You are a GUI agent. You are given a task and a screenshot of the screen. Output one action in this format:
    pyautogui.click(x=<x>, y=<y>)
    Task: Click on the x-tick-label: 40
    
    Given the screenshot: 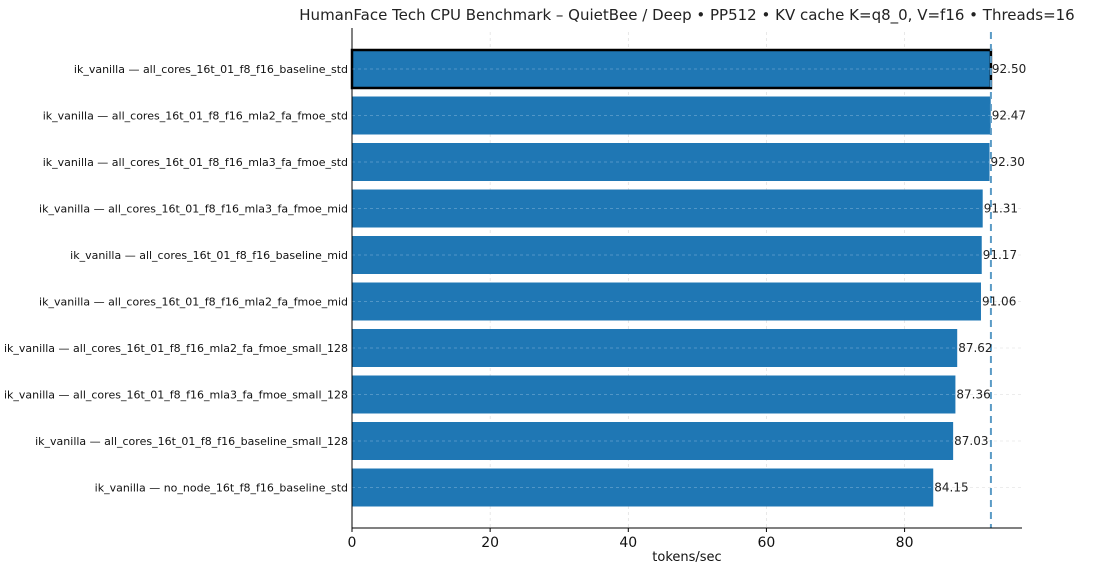 What is the action you would take?
    pyautogui.click(x=628, y=543)
    